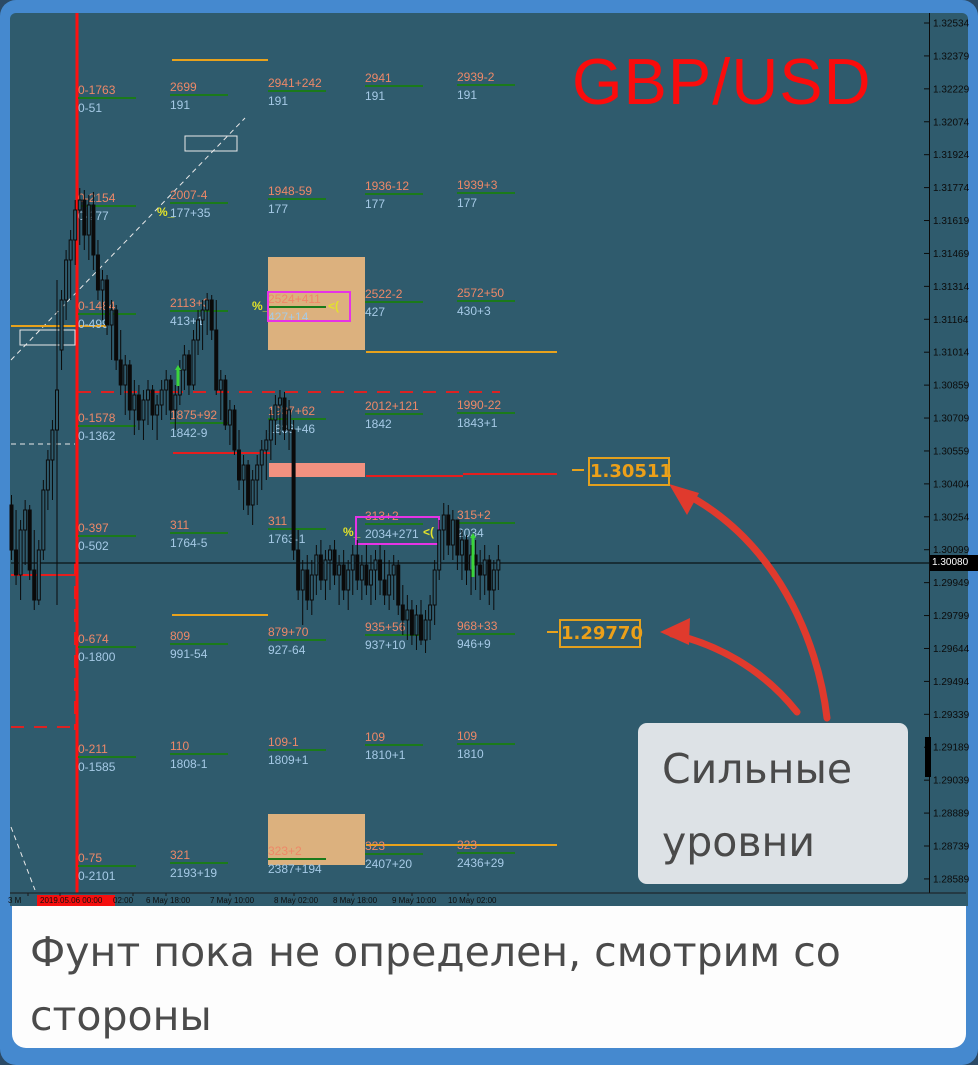  I want to click on note-line-2: уровни, so click(738, 842).